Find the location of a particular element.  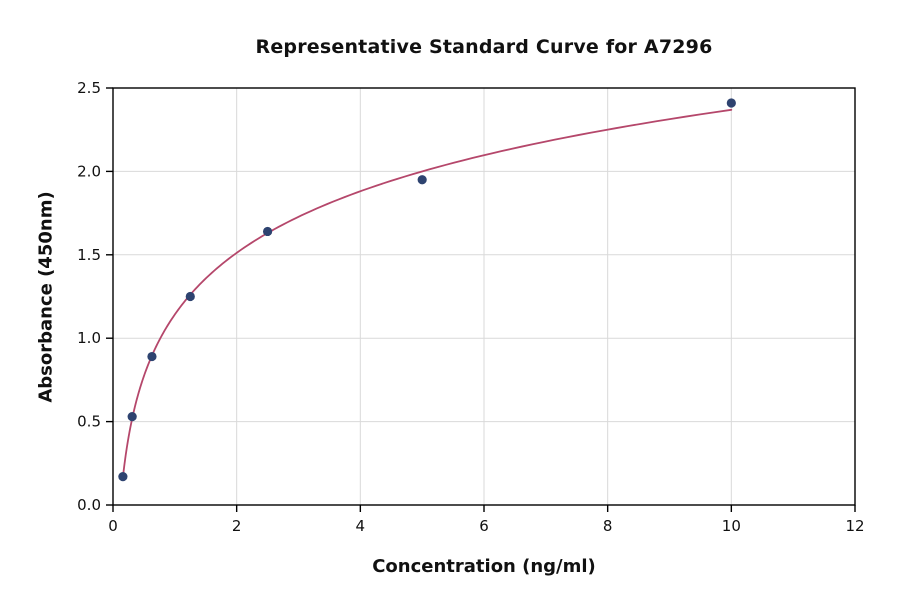

x-tick-label: 12 is located at coordinates (854, 526).